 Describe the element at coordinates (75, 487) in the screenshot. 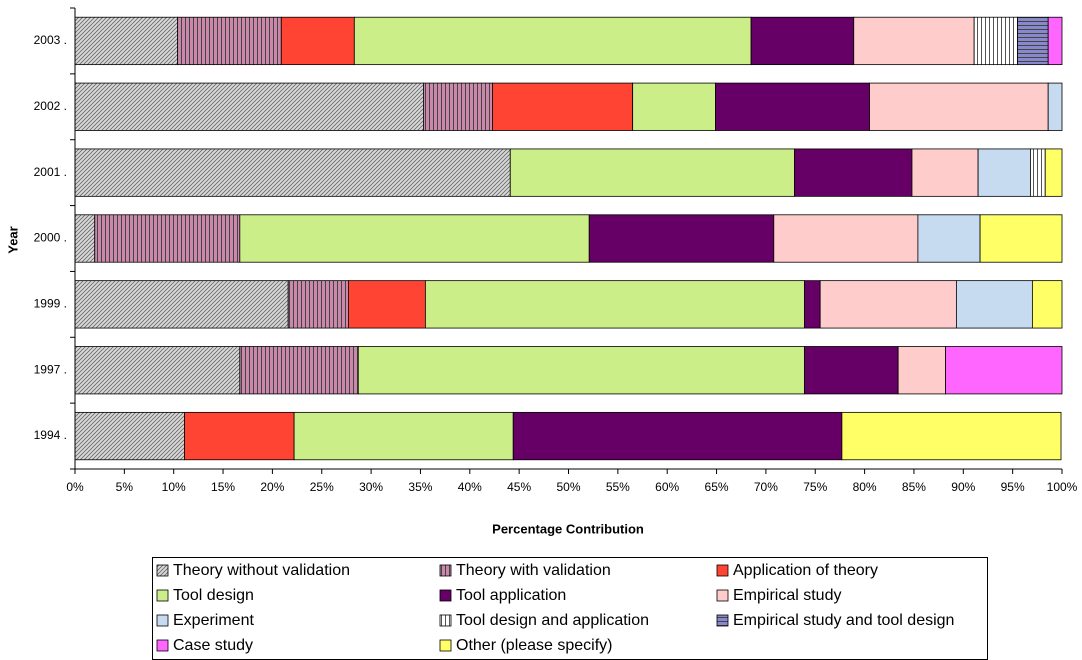

I see `x-tick-label: 0%` at that location.